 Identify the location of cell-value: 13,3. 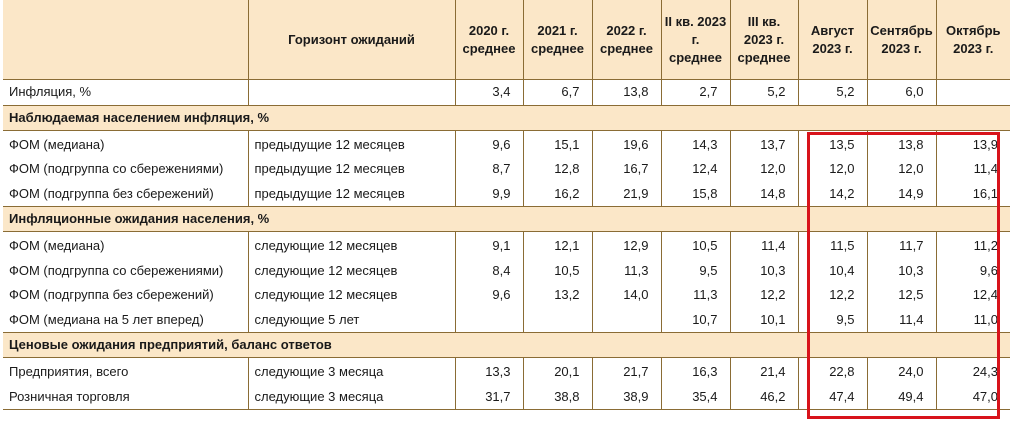
(488, 371).